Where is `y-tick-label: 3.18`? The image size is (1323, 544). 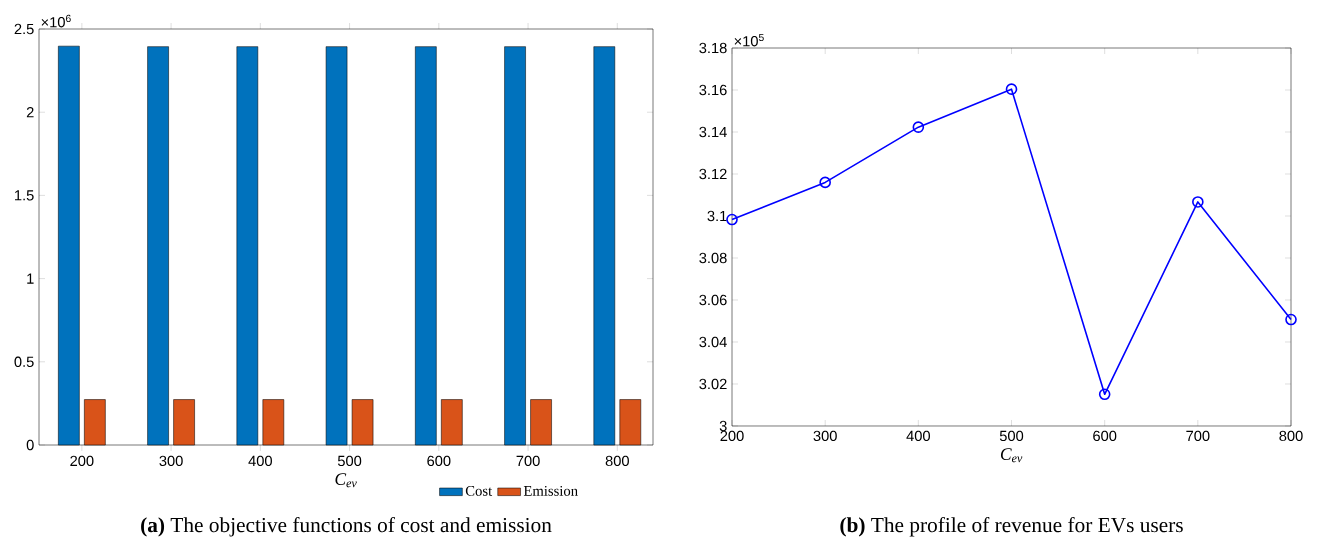
y-tick-label: 3.18 is located at coordinates (713, 48).